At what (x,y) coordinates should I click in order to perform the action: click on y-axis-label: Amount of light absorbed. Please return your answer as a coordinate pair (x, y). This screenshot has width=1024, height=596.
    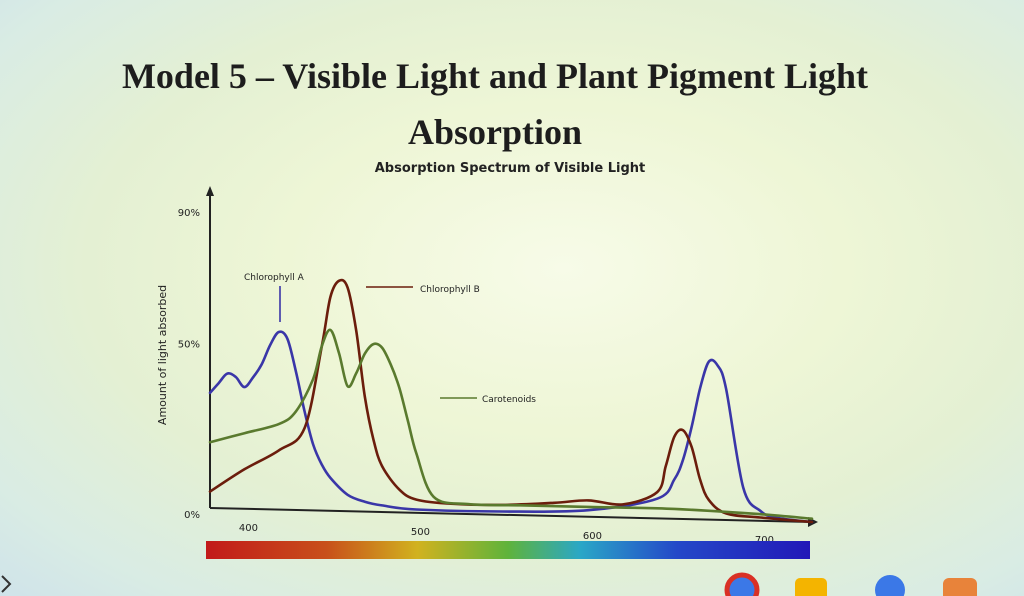
    Looking at the image, I should click on (162, 355).